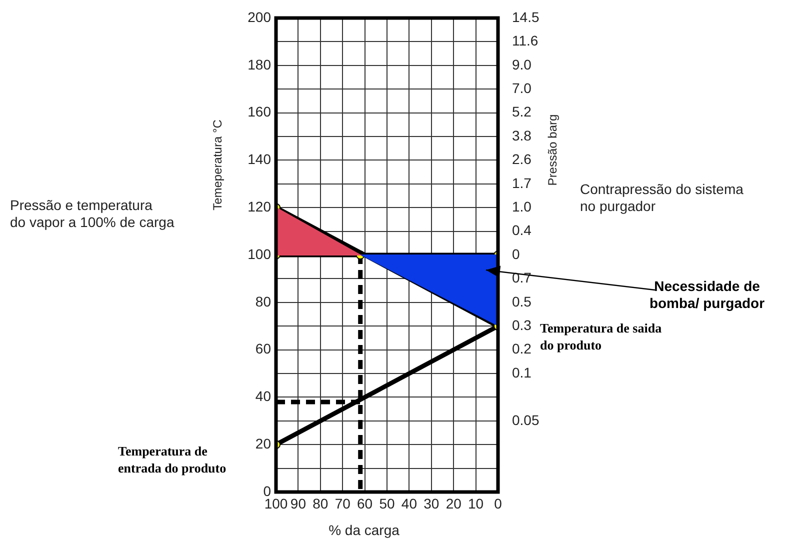 The image size is (787, 539). What do you see at coordinates (260, 159) in the screenshot?
I see `y-tick-label: 140` at bounding box center [260, 159].